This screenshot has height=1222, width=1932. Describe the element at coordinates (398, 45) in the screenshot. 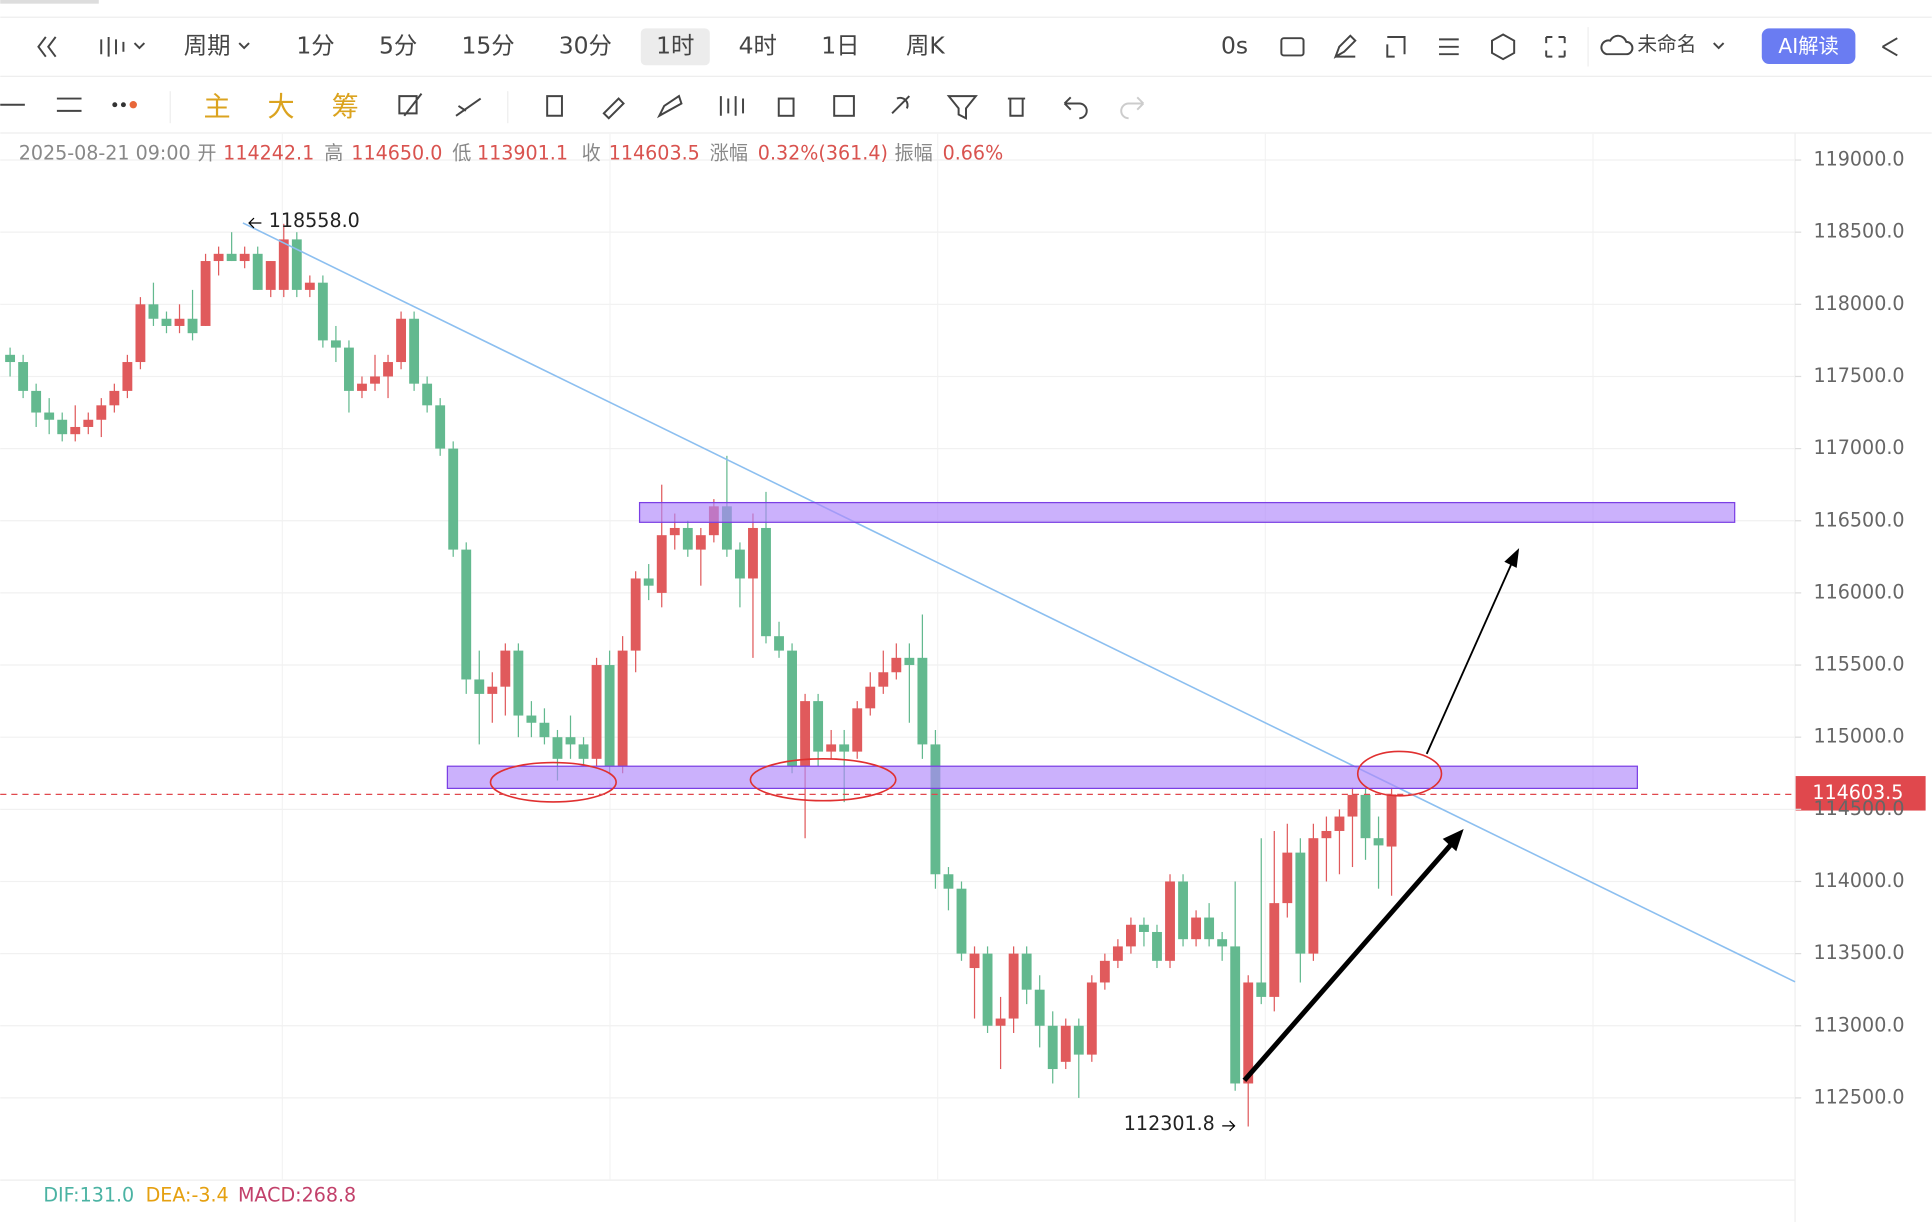

I see `period-button: 5分` at that location.